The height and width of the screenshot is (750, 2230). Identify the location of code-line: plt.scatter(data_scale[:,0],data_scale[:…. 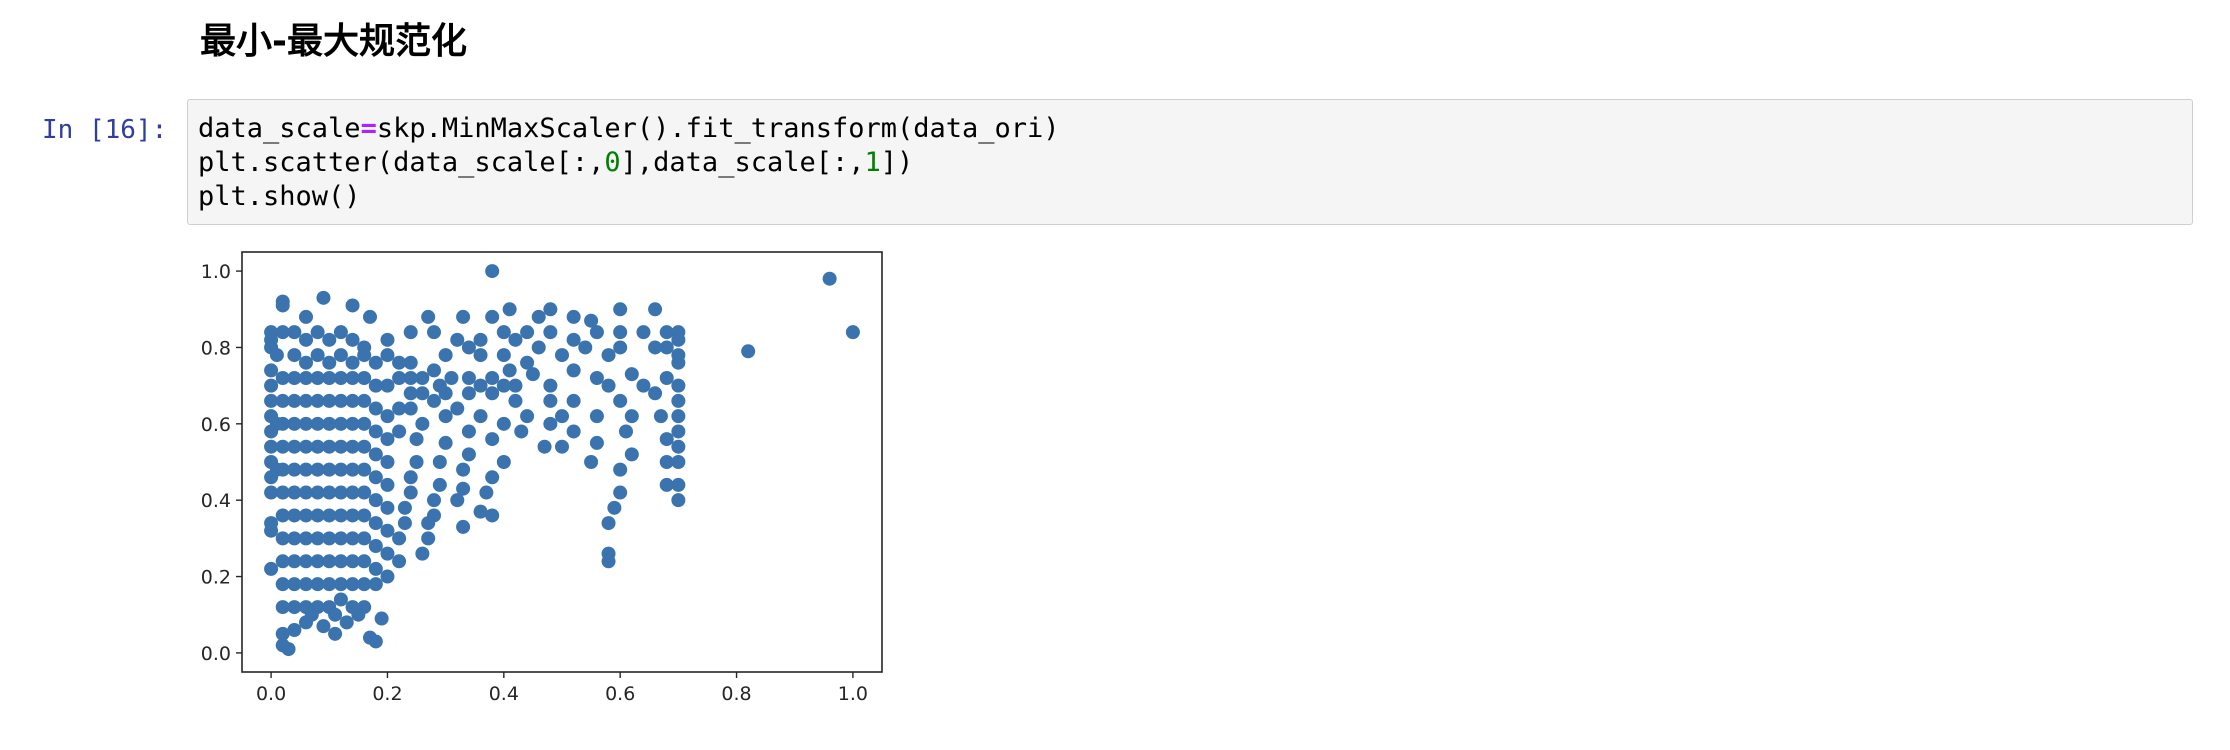
(555, 162).